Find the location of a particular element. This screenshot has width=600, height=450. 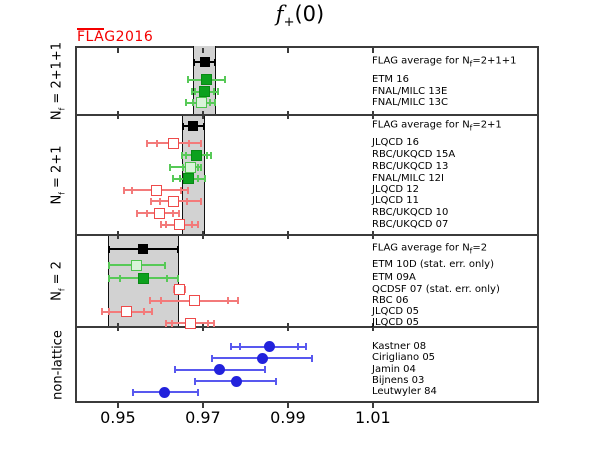

y-axis-label: Nf = 2 is located at coordinates (58, 281).